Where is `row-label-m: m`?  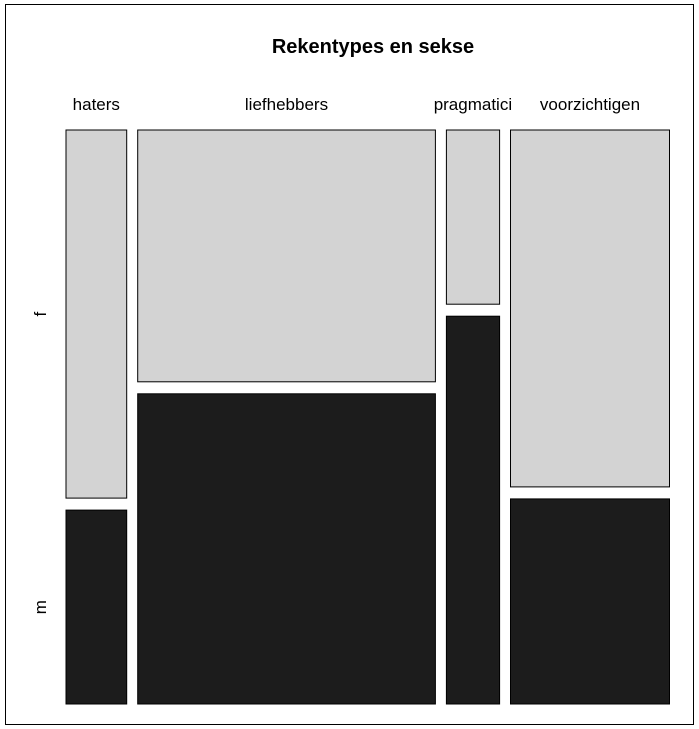 row-label-m: m is located at coordinates (40, 607).